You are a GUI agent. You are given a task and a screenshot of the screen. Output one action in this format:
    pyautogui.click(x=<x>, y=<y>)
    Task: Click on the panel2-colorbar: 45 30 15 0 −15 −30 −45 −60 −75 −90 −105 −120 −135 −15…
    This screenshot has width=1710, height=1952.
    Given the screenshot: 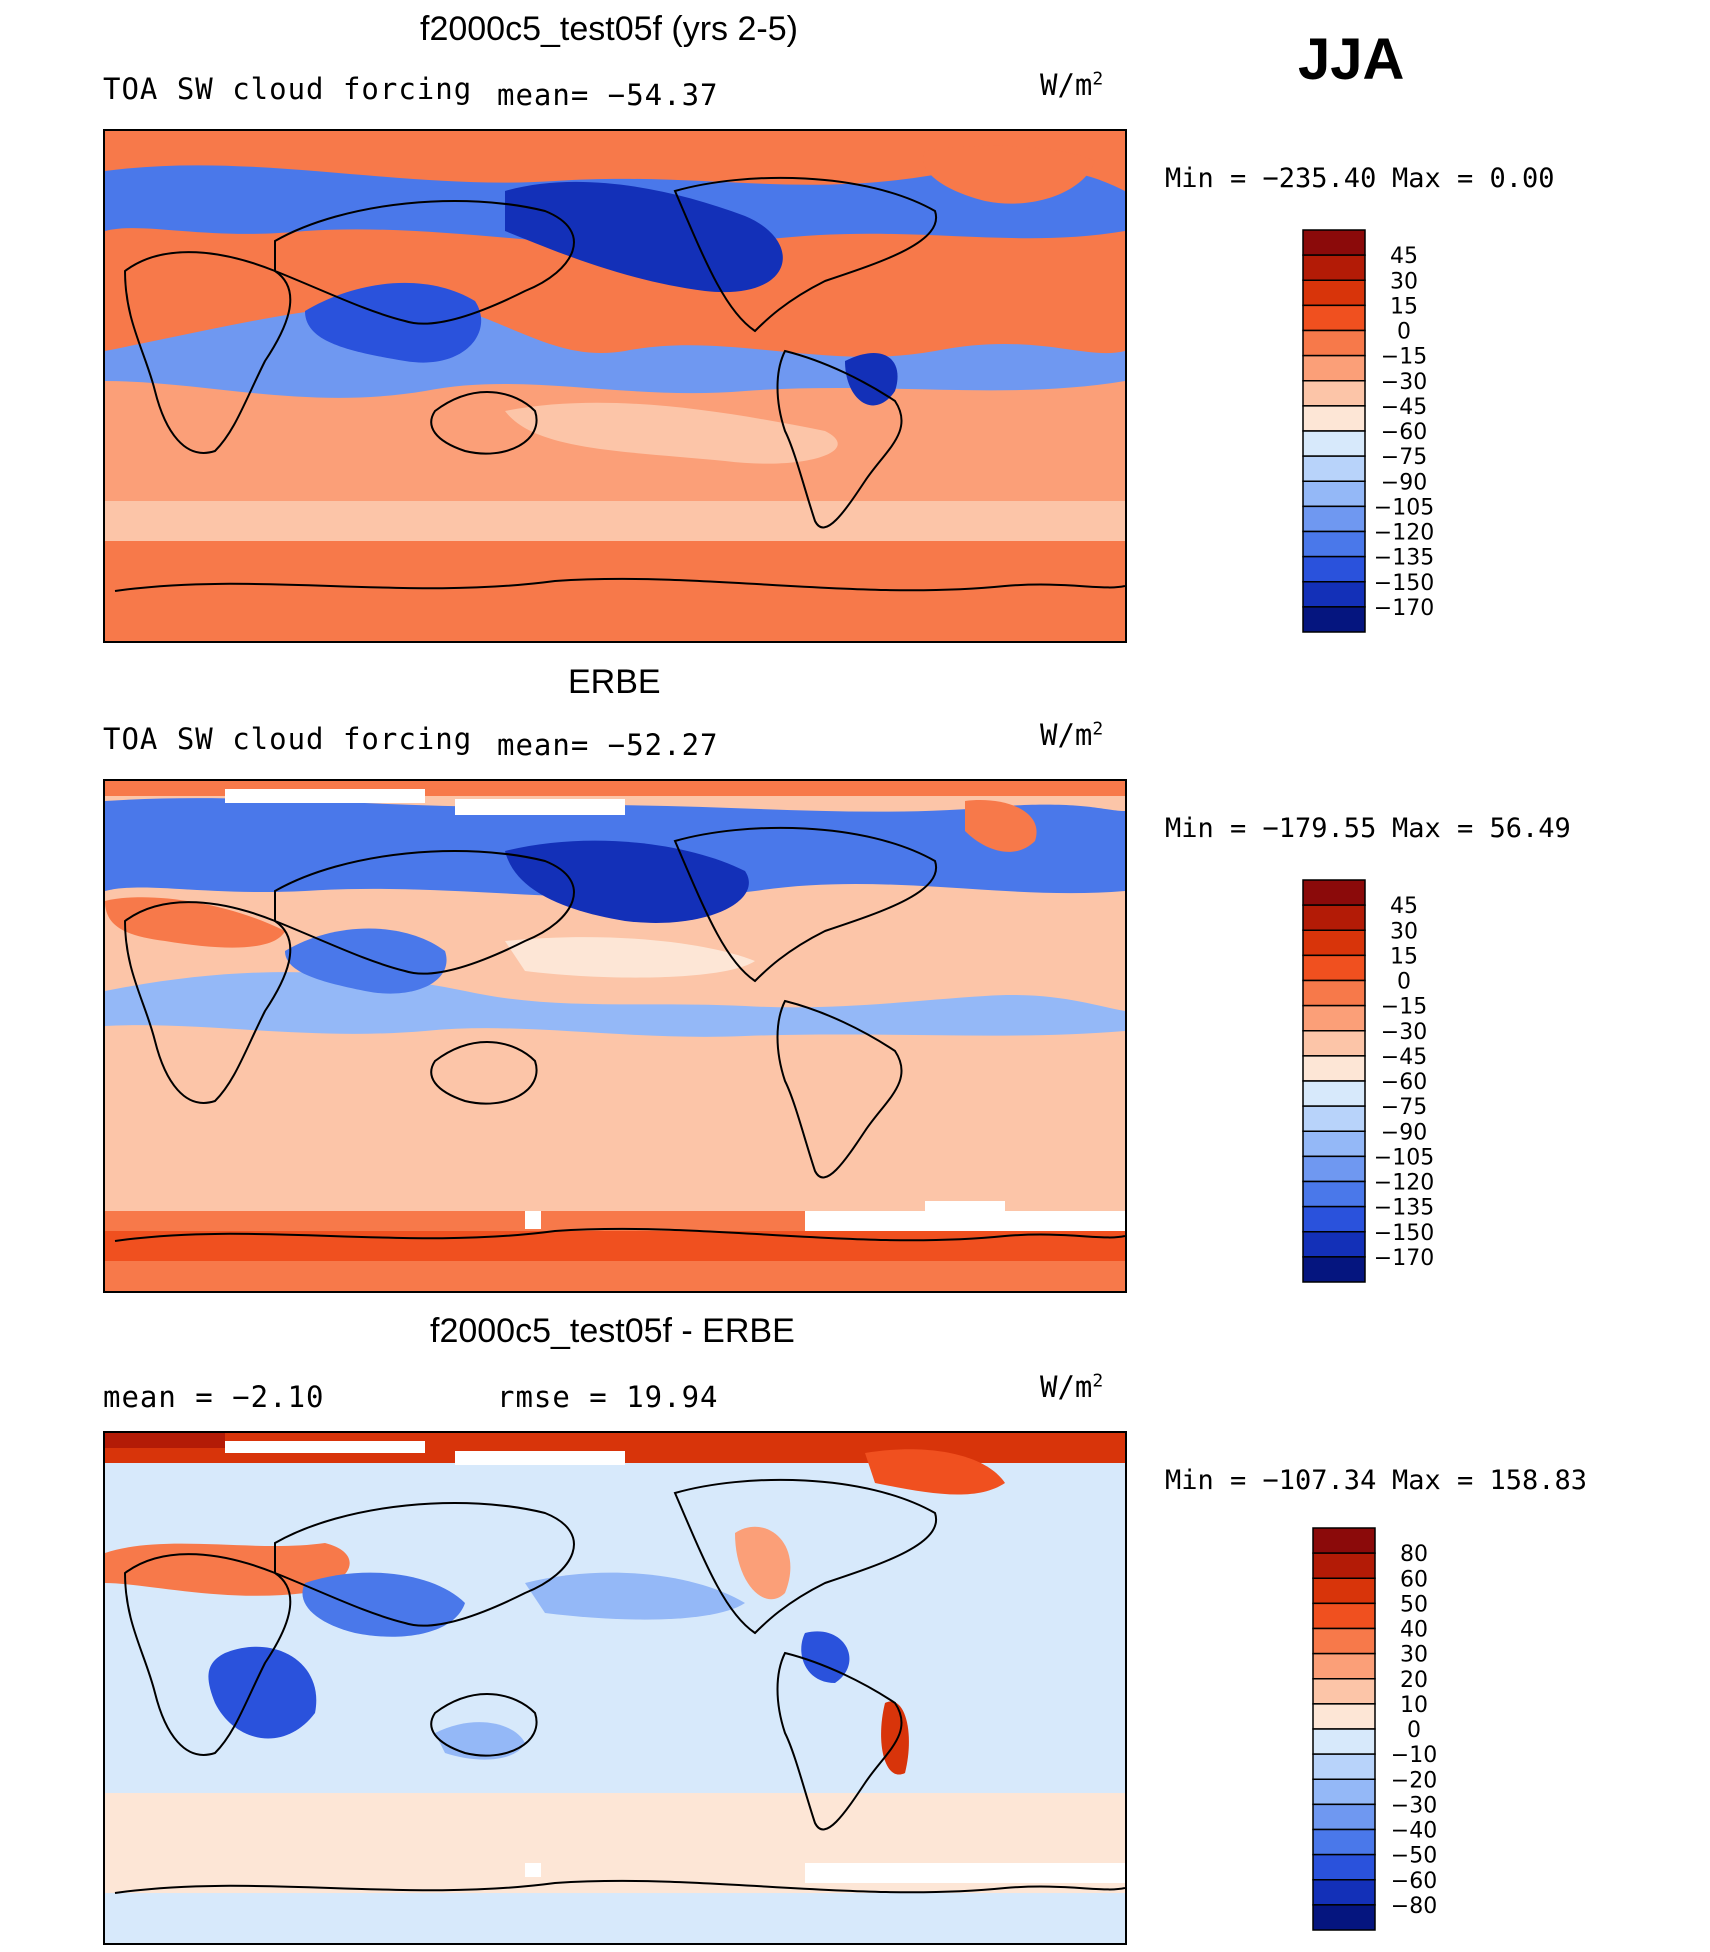 What is the action you would take?
    pyautogui.click(x=1412, y=1082)
    